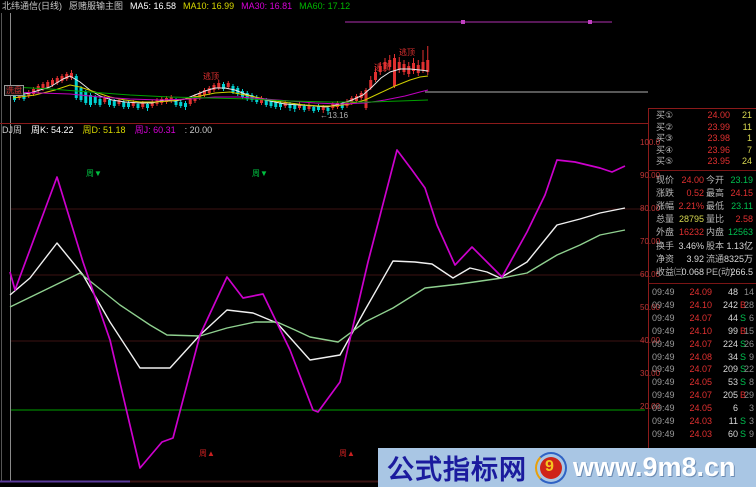  Describe the element at coordinates (740, 232) in the screenshot. I see `info-value-2: 12563` at that location.